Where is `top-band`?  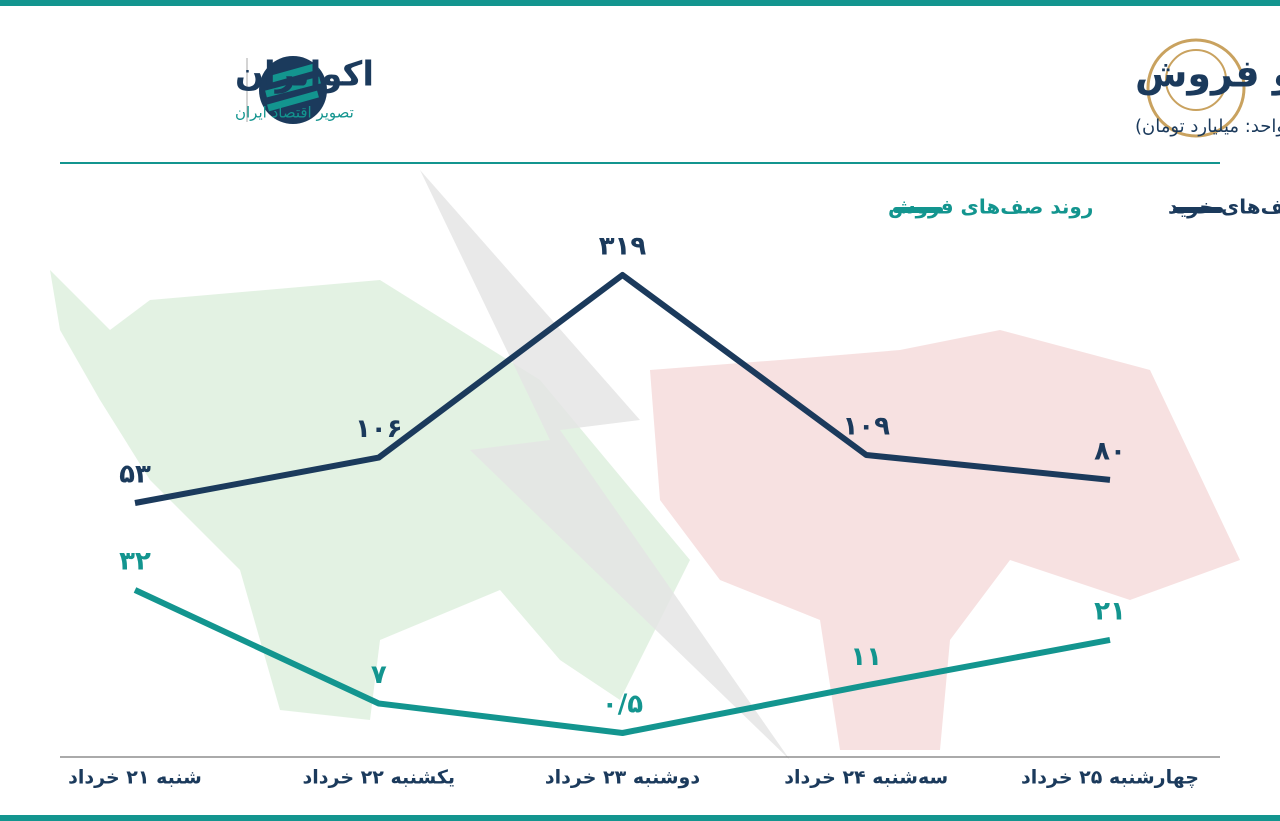 top-band is located at coordinates (640, 3).